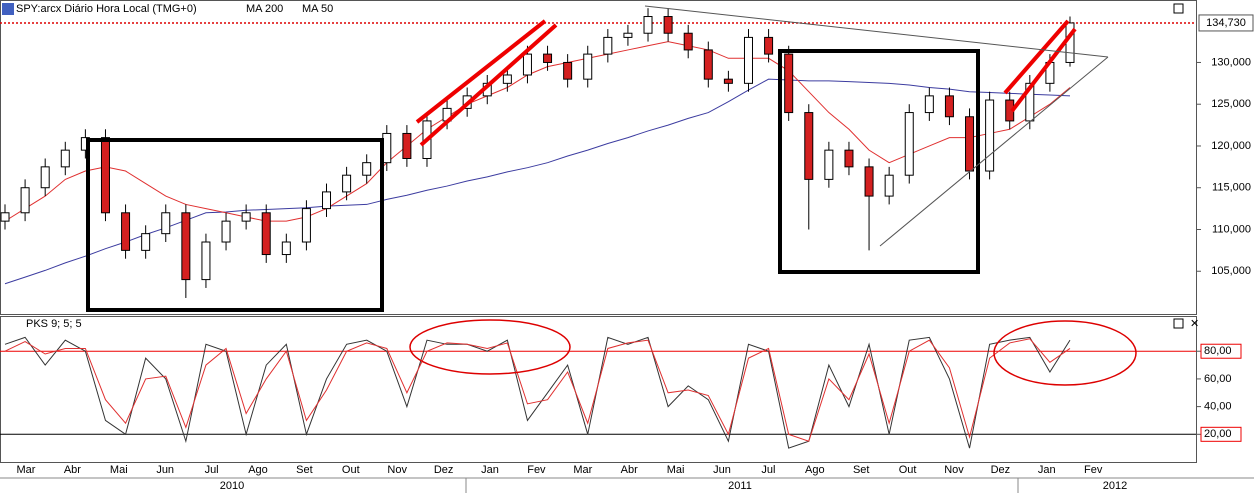 This screenshot has height=498, width=1254. Describe the element at coordinates (397, 470) in the screenshot. I see `x-tick-label: Nov` at that location.